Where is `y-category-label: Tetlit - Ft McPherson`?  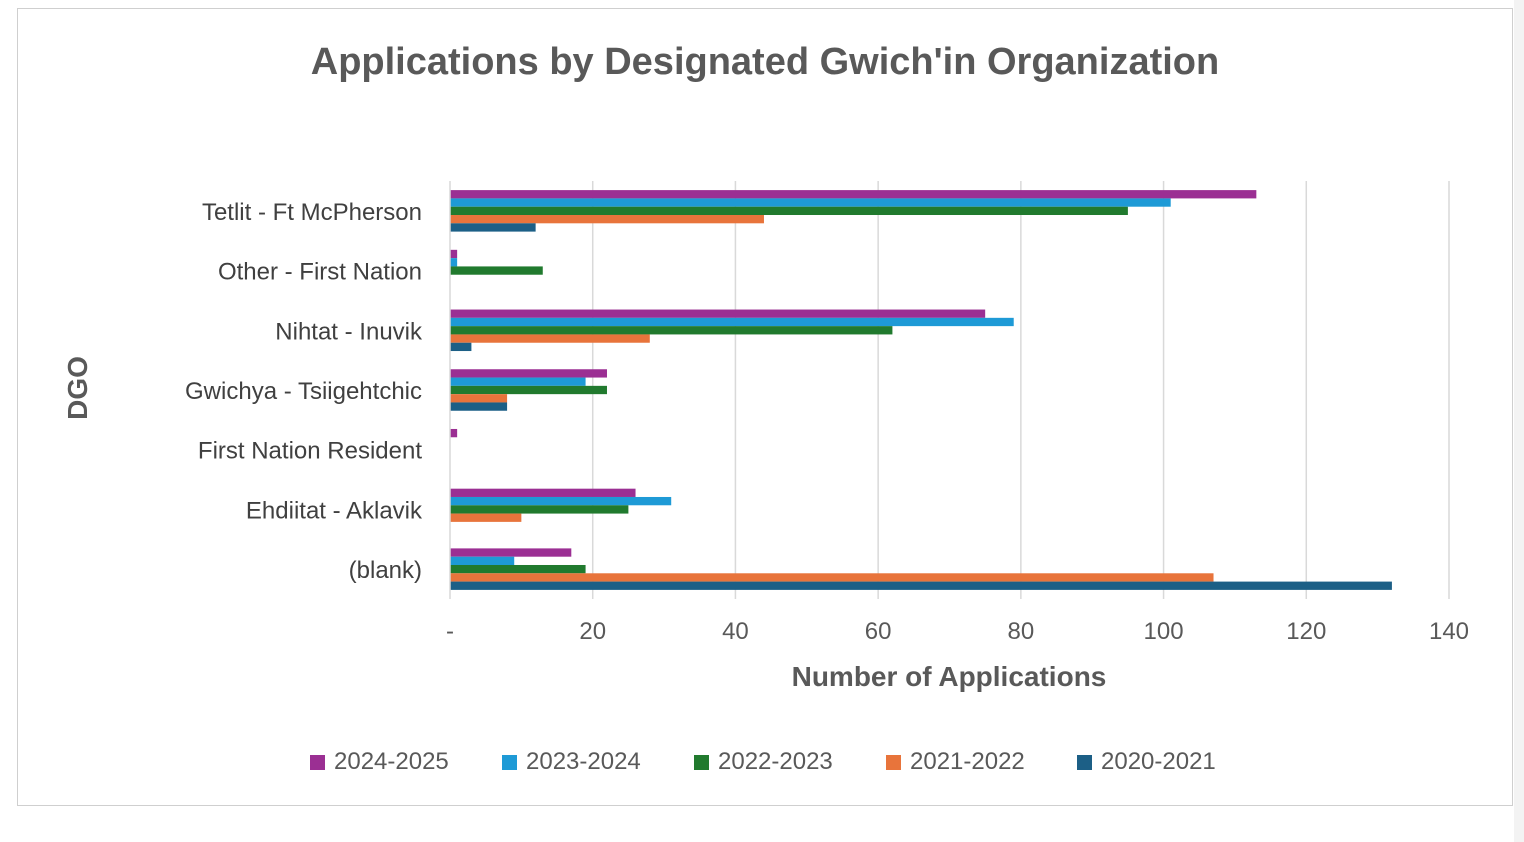 y-category-label: Tetlit - Ft McPherson is located at coordinates (312, 212).